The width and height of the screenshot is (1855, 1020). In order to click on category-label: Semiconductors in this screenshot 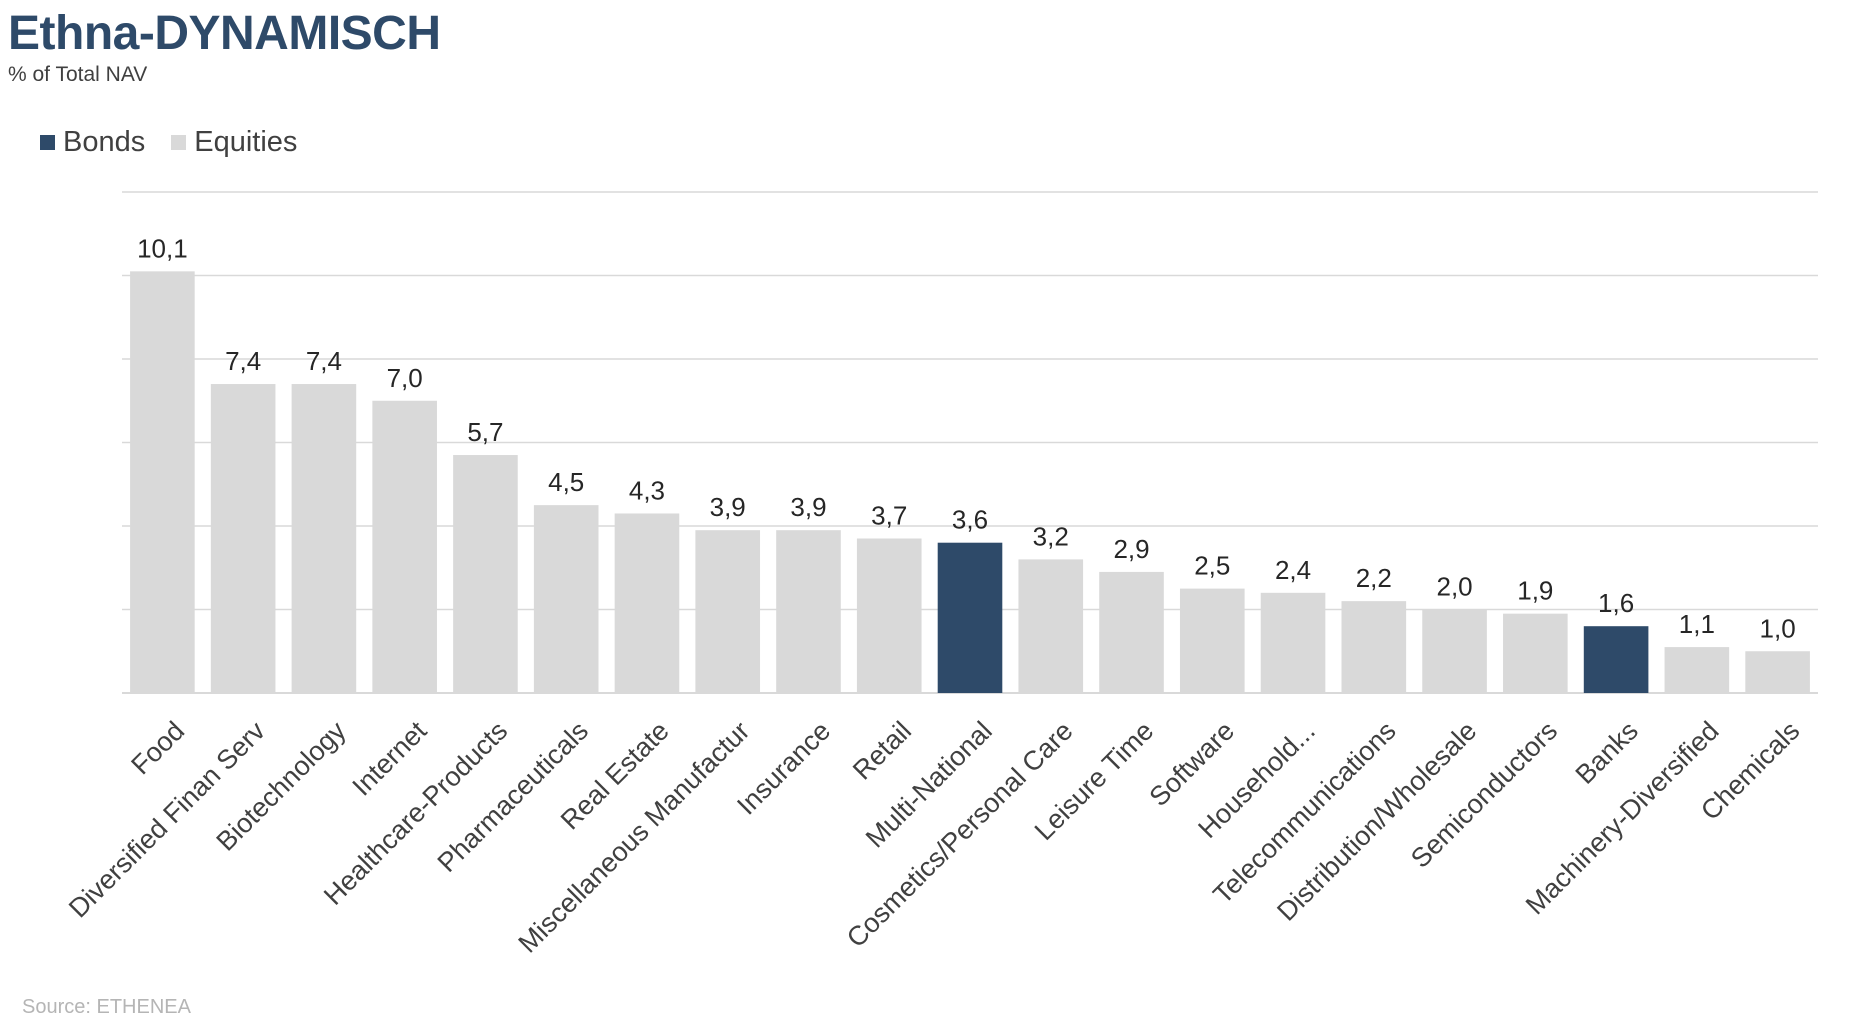, I will do `click(1484, 795)`.